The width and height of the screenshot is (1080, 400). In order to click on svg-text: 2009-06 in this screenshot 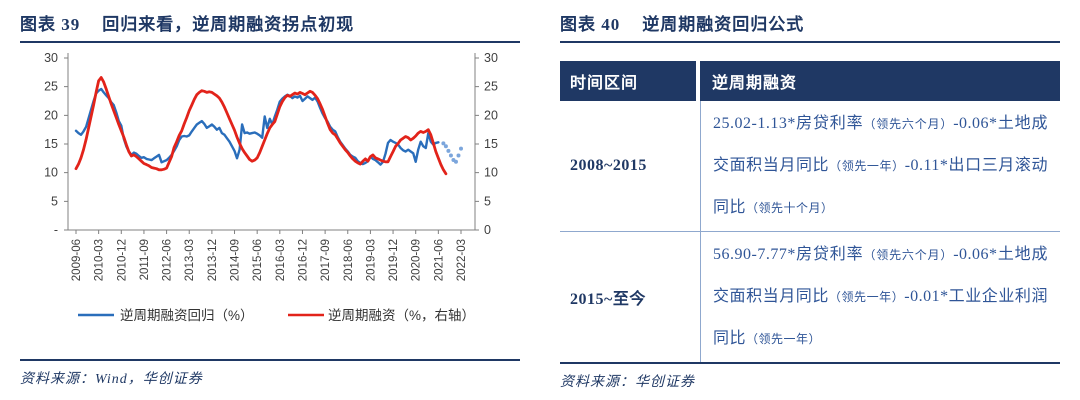, I will do `click(77, 260)`.